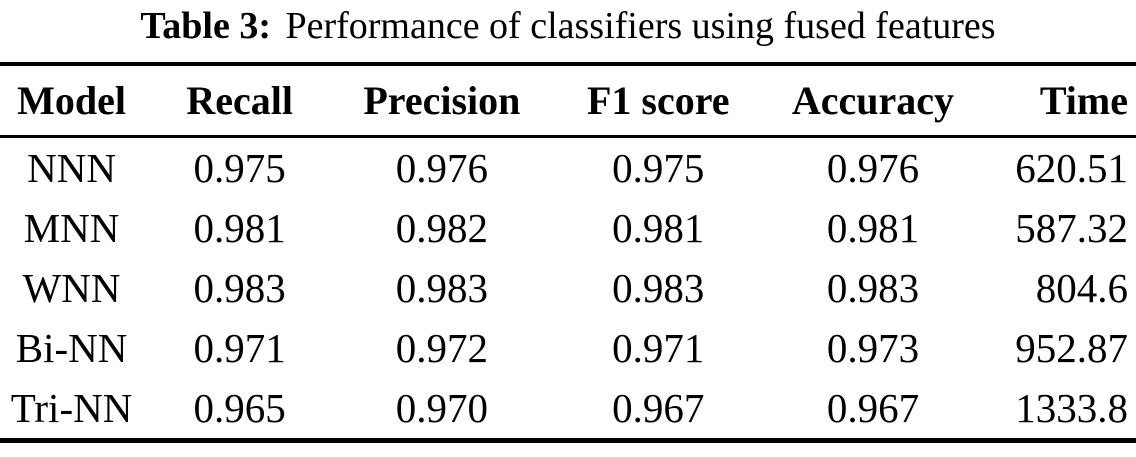 The width and height of the screenshot is (1136, 457). What do you see at coordinates (568, 409) in the screenshot?
I see `table-row-tri-nn: Tri-NN 0.965 0.970 0.967 0.967 1333.8` at bounding box center [568, 409].